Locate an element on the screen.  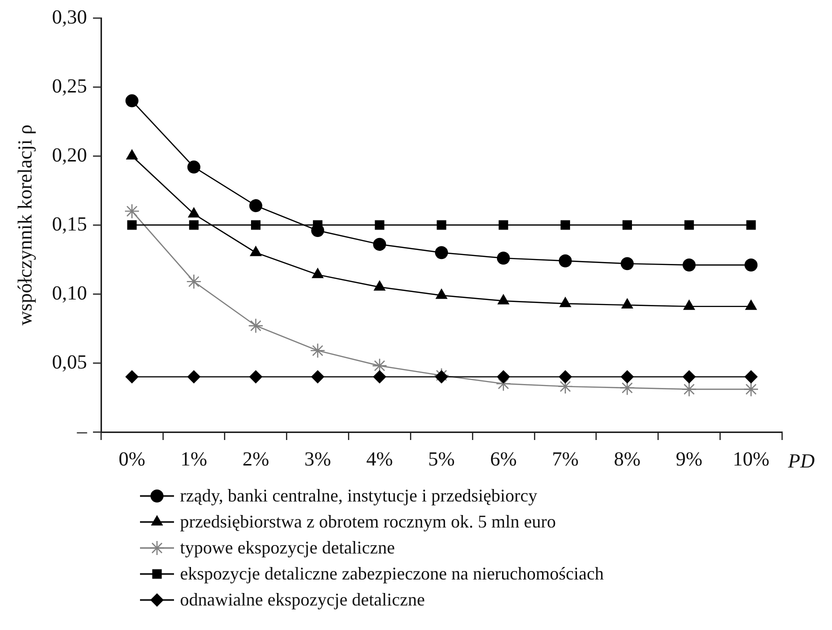
y-tick-label: 0,20 is located at coordinates (69, 155).